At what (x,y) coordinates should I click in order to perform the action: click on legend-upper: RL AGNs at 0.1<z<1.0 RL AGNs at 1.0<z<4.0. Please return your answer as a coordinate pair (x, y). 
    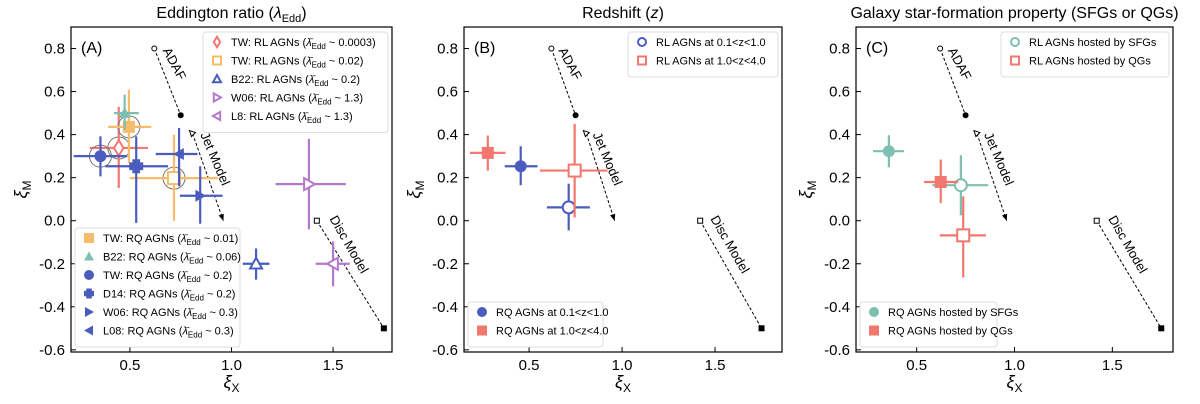
    Looking at the image, I should click on (703, 54).